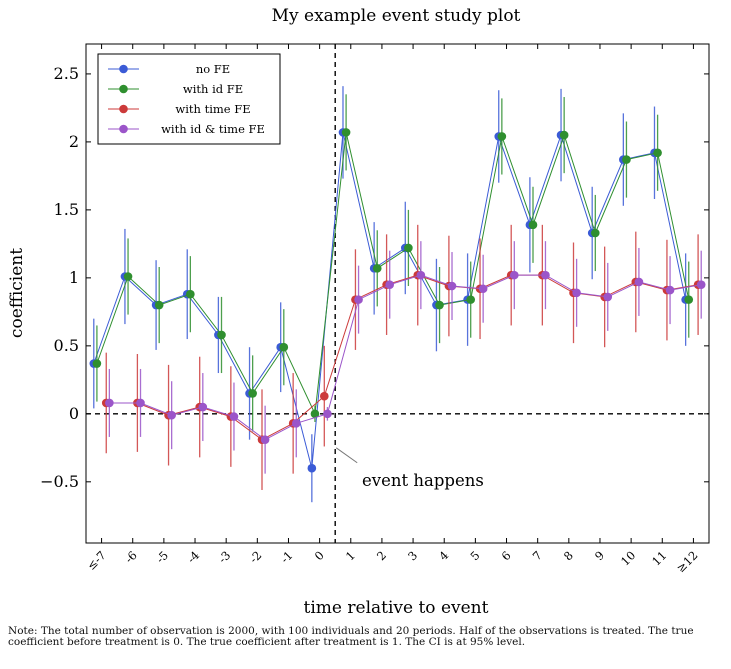  I want to click on legend-label: with id & time FE, so click(213, 129).